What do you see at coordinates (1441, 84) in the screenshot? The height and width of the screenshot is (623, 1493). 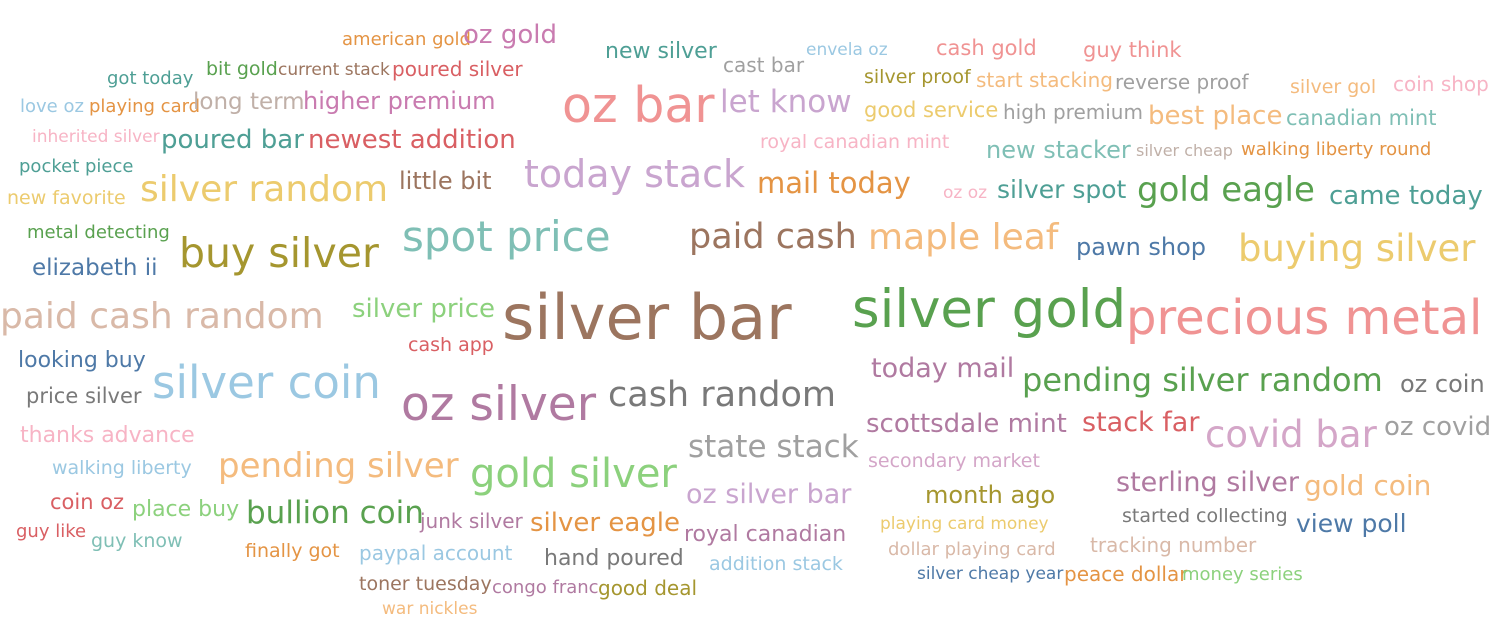 I see `word: coin shop` at bounding box center [1441, 84].